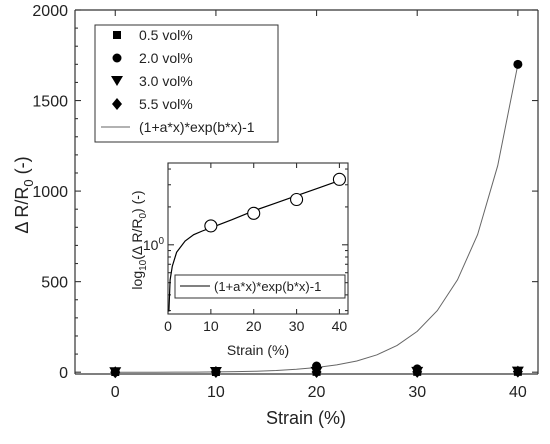 The width and height of the screenshot is (550, 444). What do you see at coordinates (117, 58) in the screenshot?
I see `legend-marker-circle` at bounding box center [117, 58].